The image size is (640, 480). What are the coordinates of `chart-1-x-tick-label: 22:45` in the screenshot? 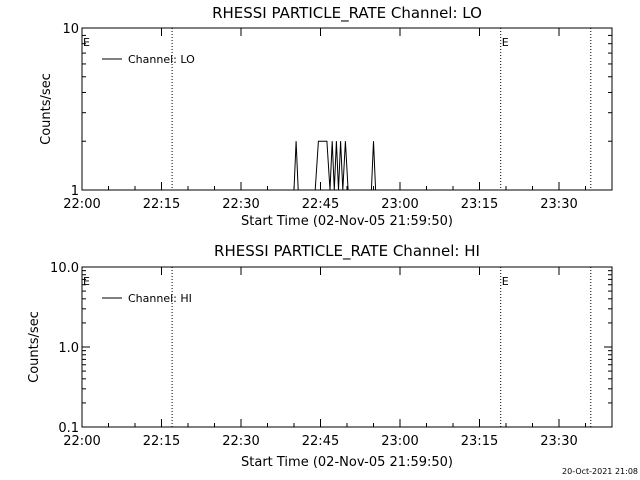 It's located at (320, 204).